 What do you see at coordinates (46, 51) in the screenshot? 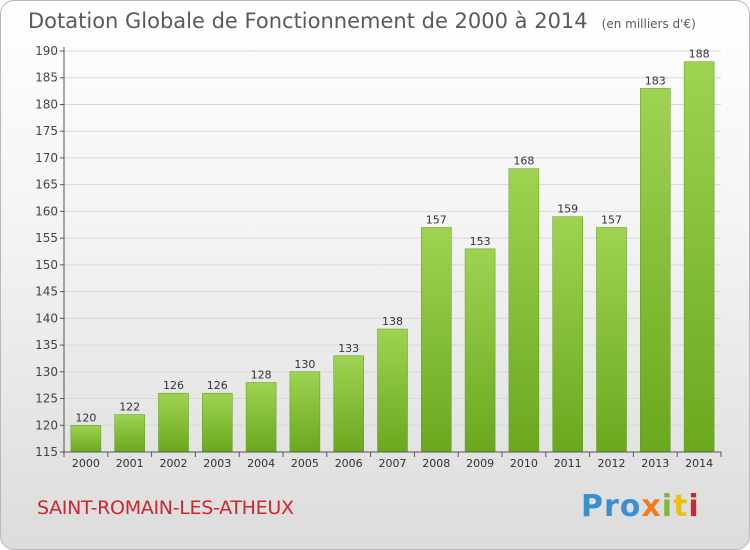
I see `y-tick-label: 190` at bounding box center [46, 51].